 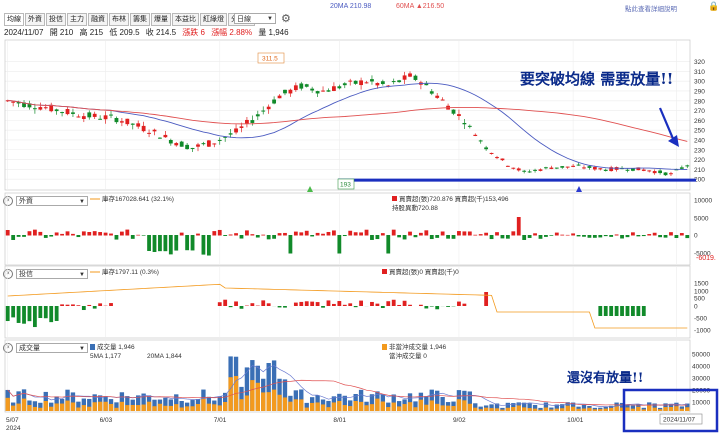 What do you see at coordinates (699, 170) in the screenshot?
I see `price-tick-label: 210` at bounding box center [699, 170].